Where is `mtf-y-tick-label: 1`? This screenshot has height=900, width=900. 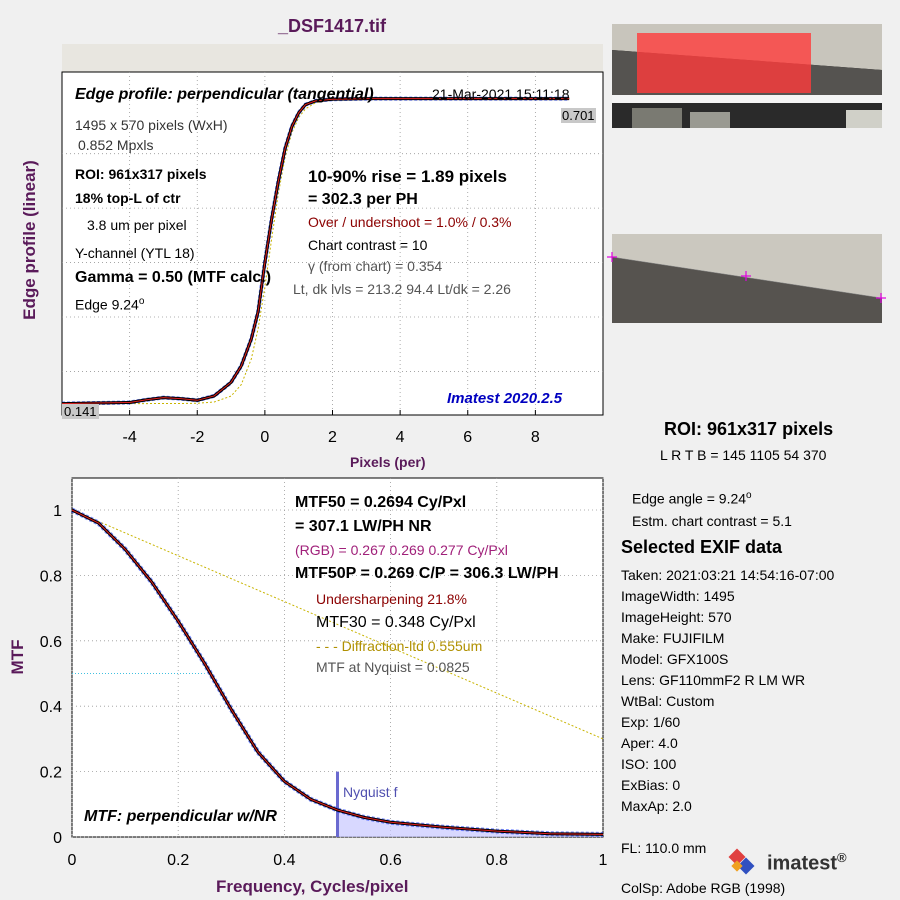
mtf-y-tick-label: 1 is located at coordinates (57, 511).